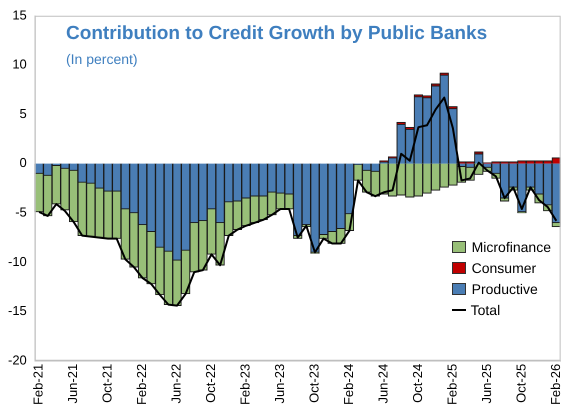 Image resolution: width=575 pixels, height=408 pixels. Describe the element at coordinates (72, 384) in the screenshot. I see `x-tick-label: Jun-21` at that location.